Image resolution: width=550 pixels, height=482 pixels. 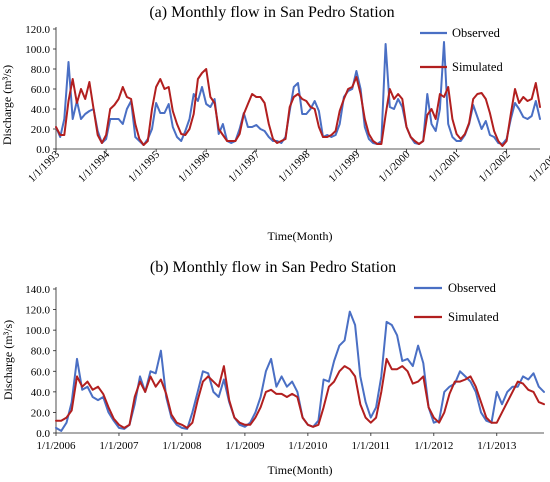 What do you see at coordinates (8, 360) in the screenshot?
I see `y-axis-label-b: Discharge (m³/s)` at bounding box center [8, 360].